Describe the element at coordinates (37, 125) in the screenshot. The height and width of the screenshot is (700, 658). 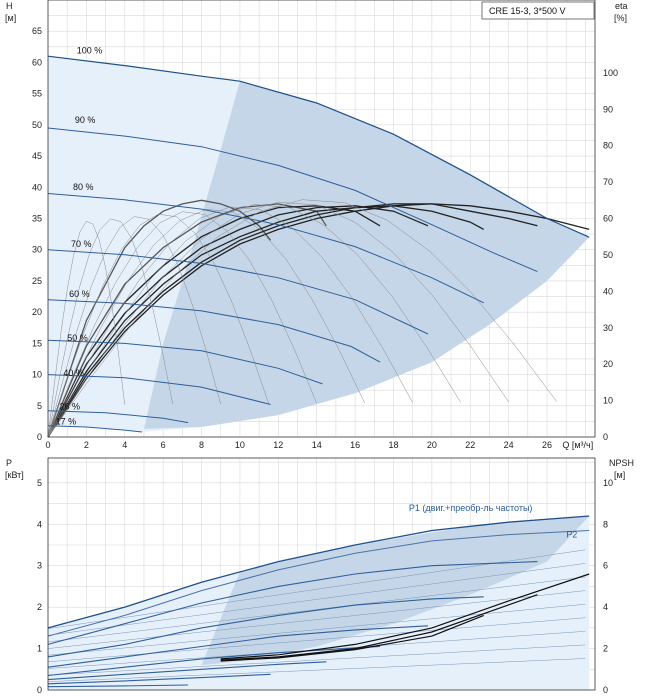
I see `head-y-tick-label: 50` at that location.